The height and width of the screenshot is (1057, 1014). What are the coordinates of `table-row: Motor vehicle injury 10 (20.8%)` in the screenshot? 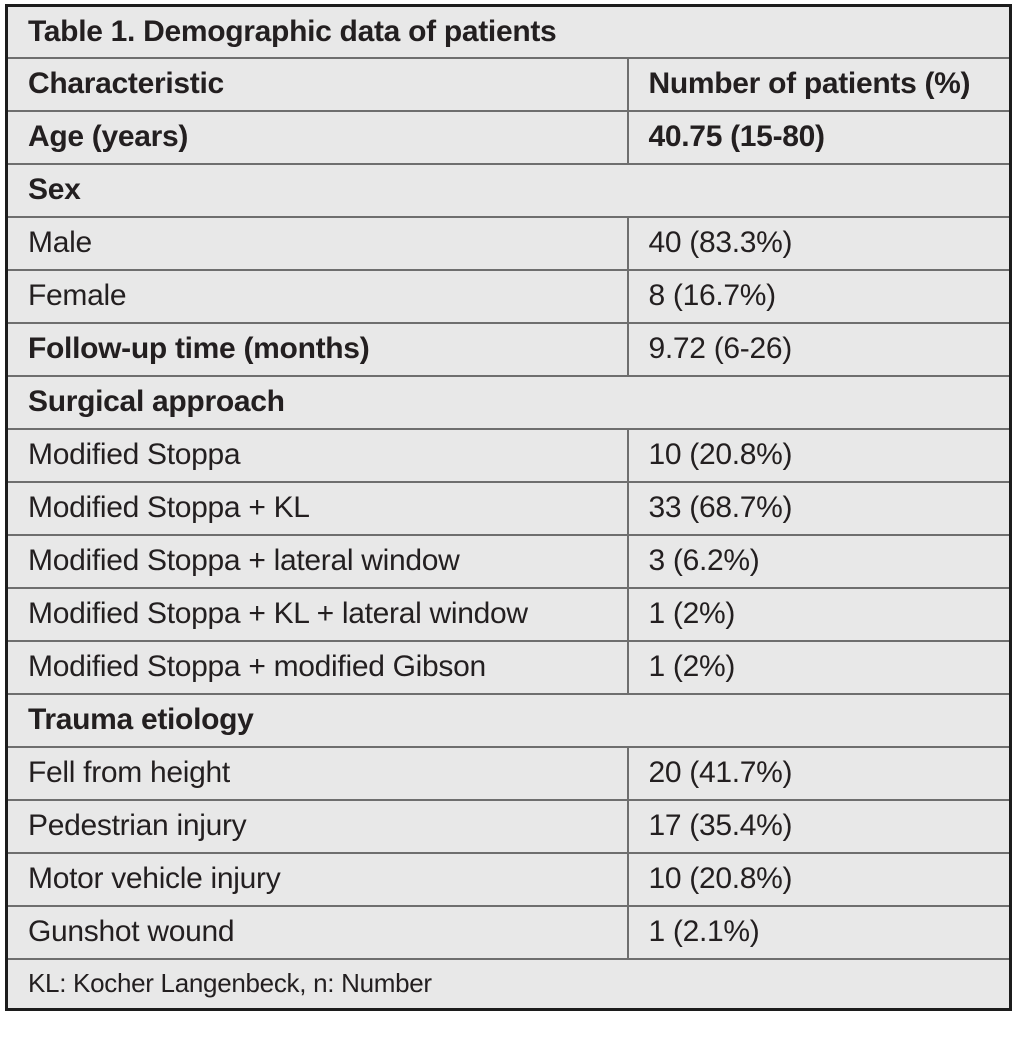 It's located at (508, 879).